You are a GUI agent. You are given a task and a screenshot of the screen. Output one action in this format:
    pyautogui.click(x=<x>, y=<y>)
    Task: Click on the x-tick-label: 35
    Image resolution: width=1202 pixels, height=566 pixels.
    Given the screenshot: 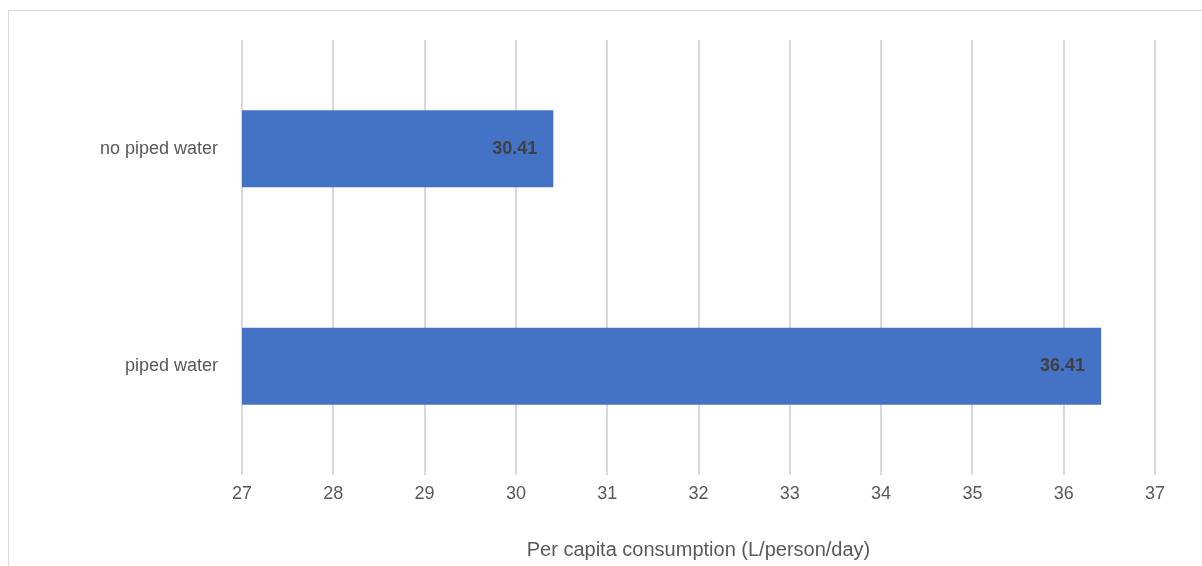 What is the action you would take?
    pyautogui.click(x=972, y=492)
    